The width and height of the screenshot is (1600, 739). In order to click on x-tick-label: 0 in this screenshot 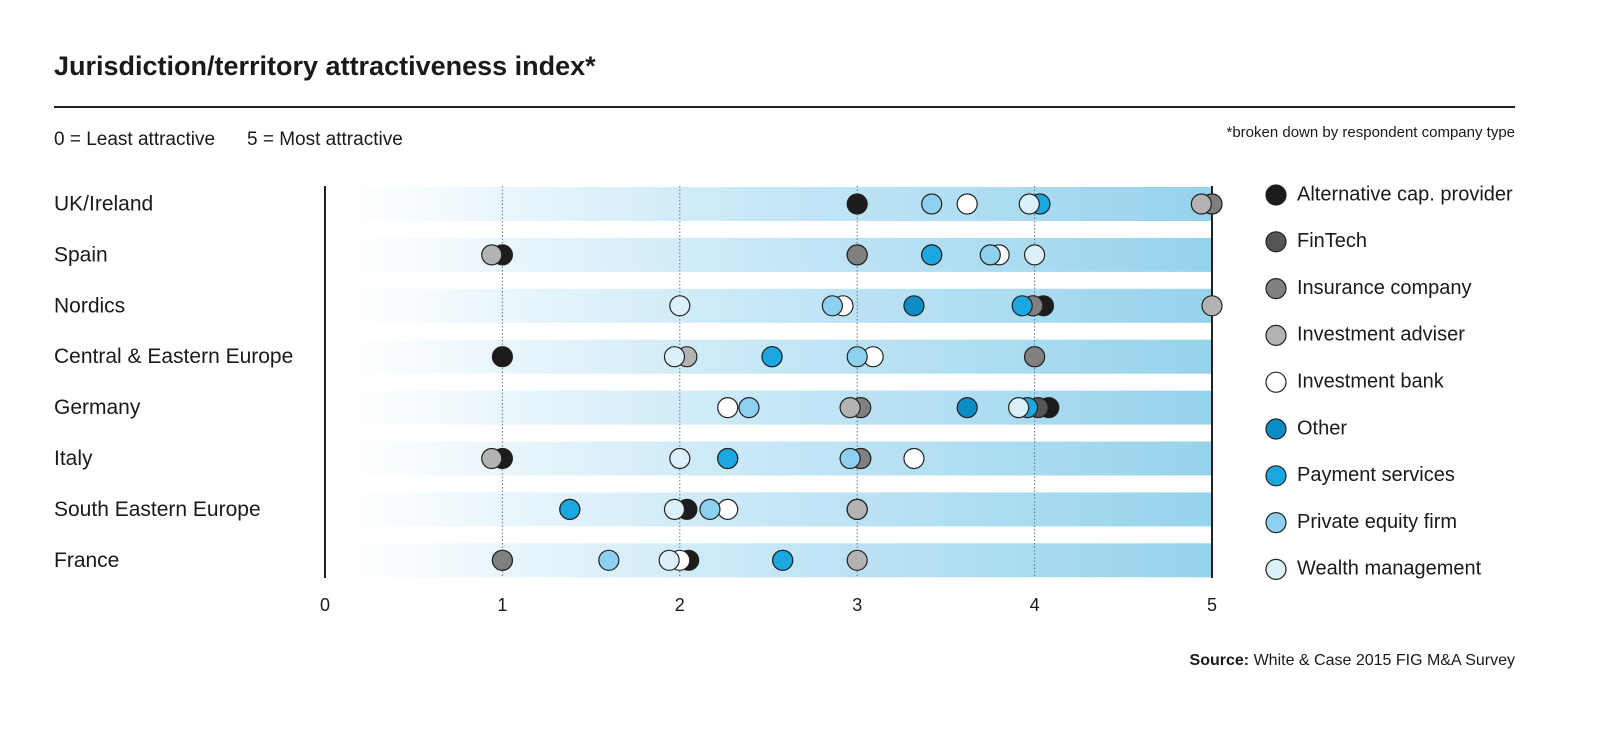, I will do `click(325, 605)`.